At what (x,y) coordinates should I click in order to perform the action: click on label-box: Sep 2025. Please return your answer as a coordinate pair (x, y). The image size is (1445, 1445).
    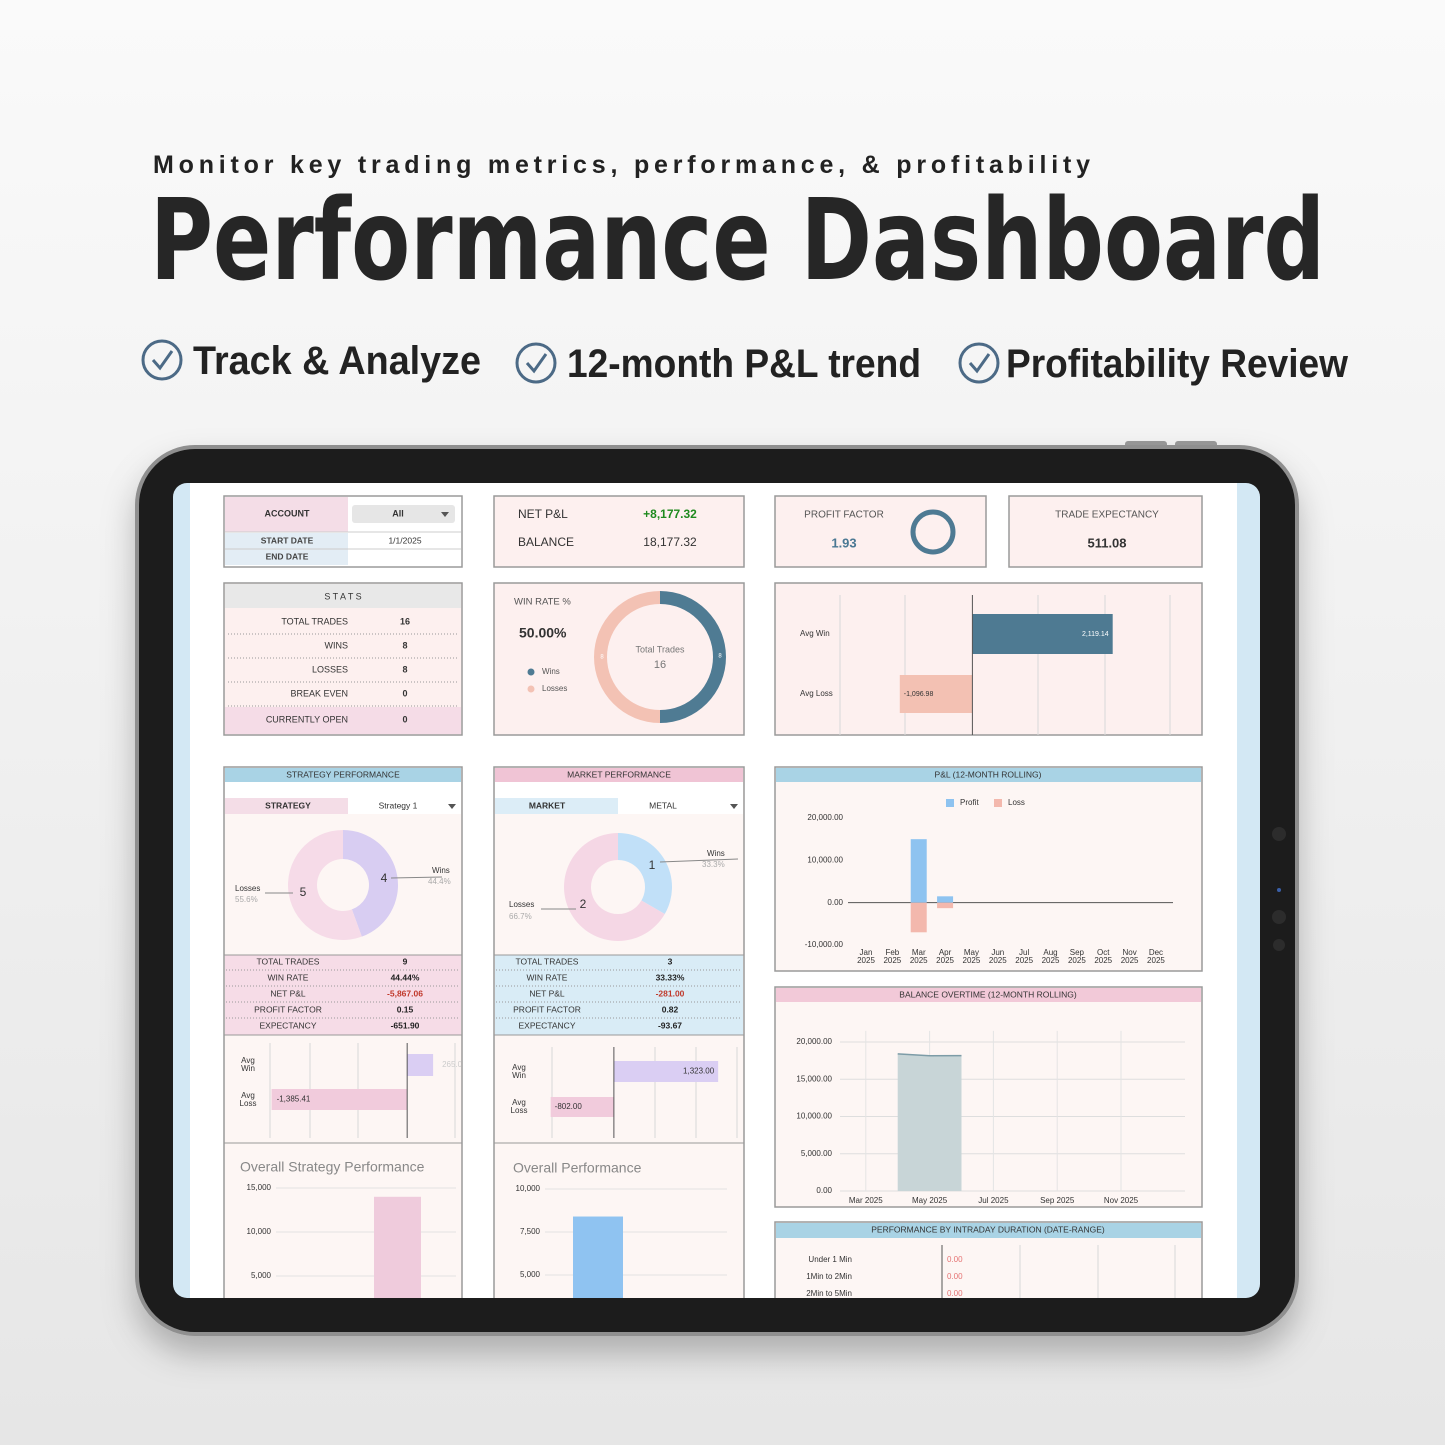
    Looking at the image, I should click on (1077, 957).